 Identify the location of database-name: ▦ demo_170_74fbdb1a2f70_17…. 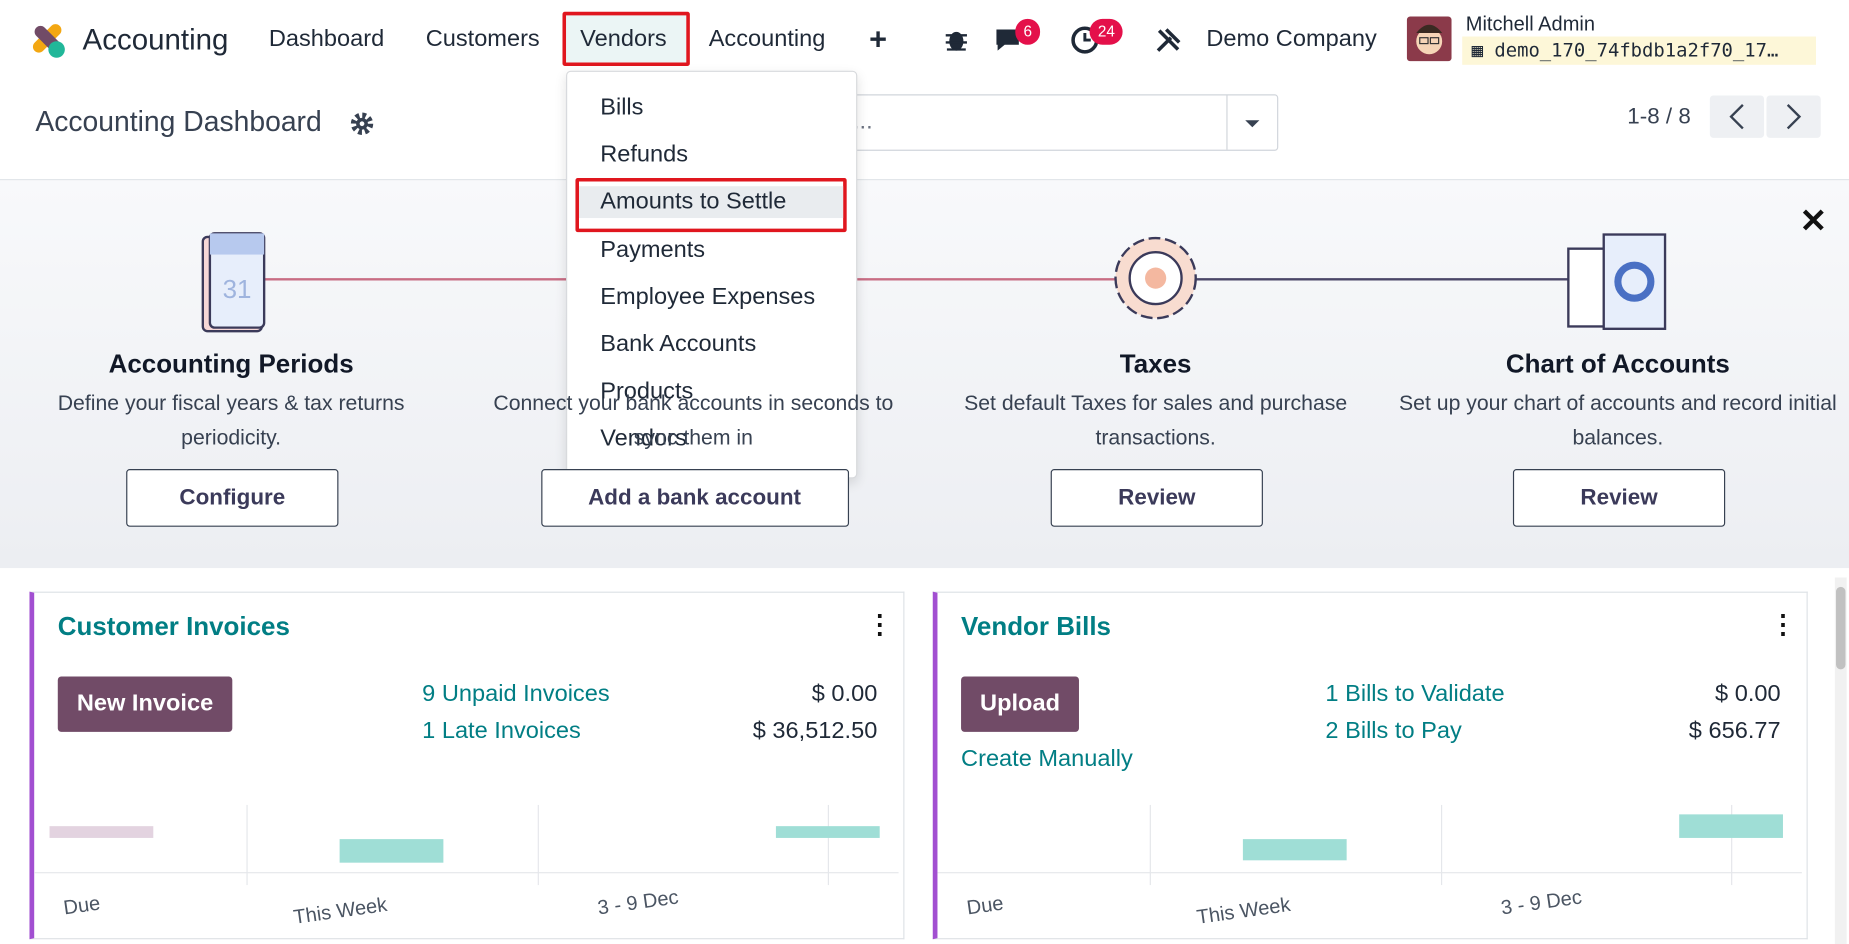
(1625, 50).